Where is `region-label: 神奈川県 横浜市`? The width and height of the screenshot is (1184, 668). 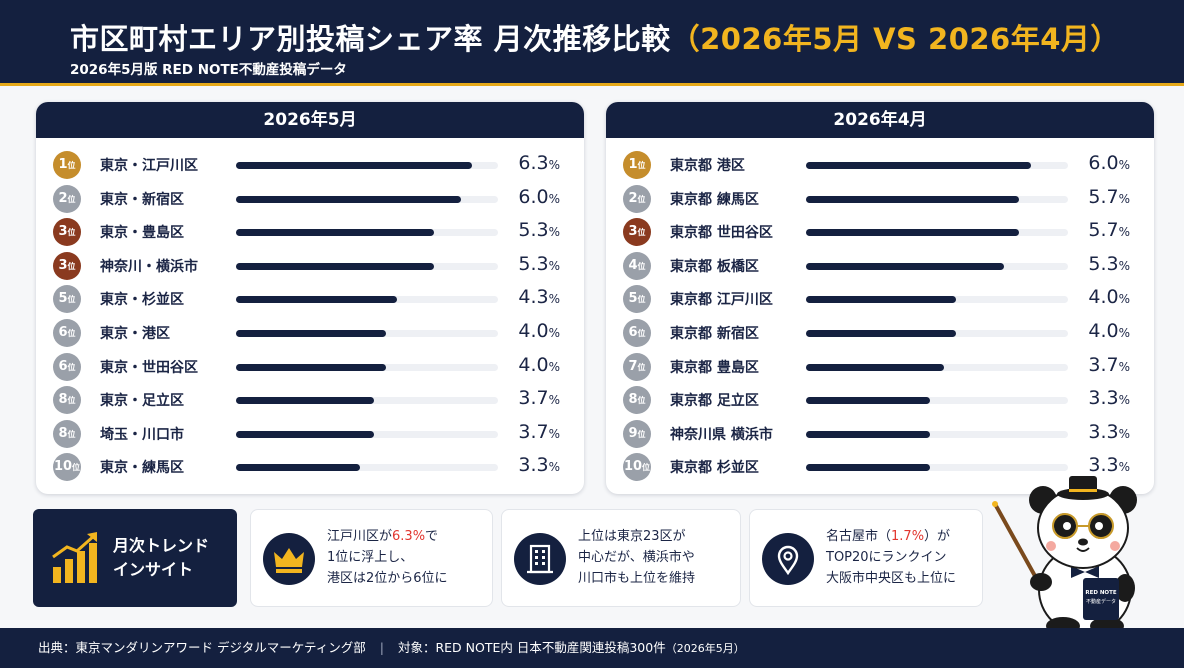
region-label: 神奈川県 横浜市 is located at coordinates (721, 434).